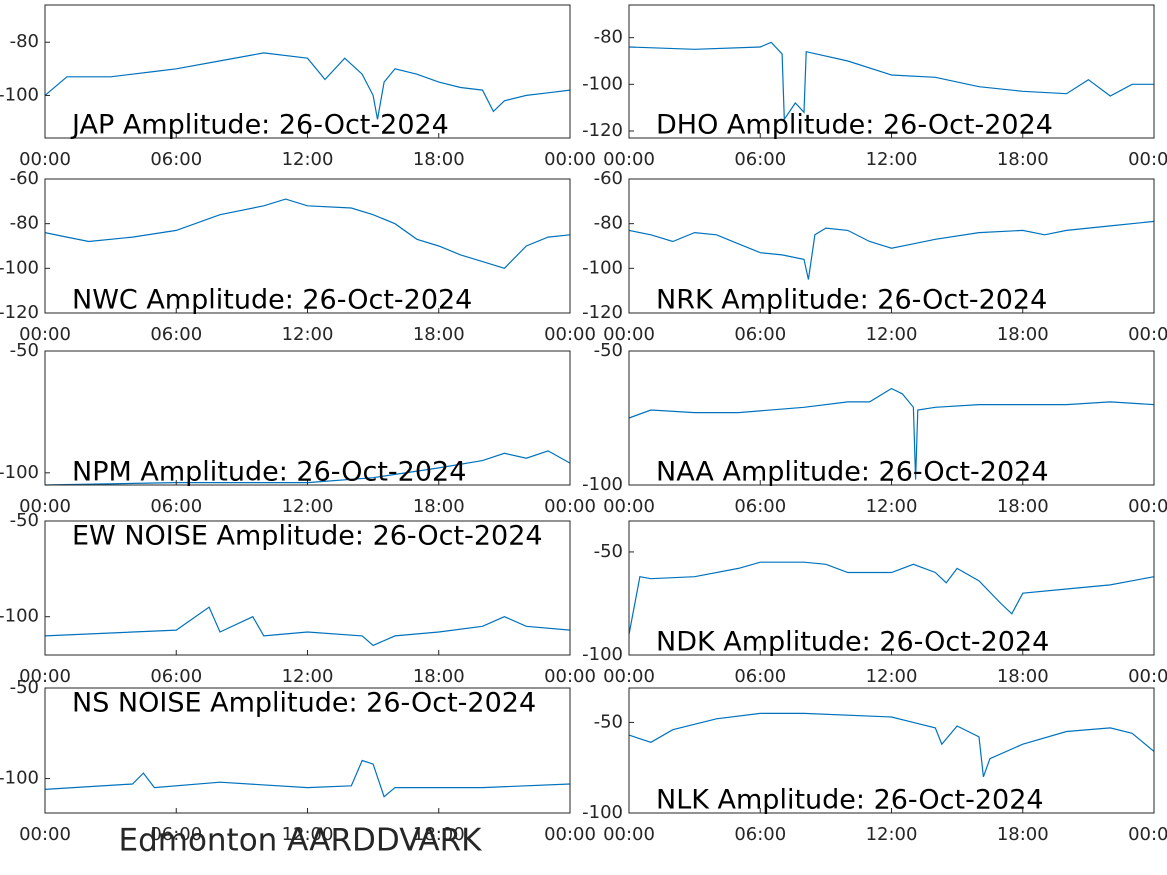 This screenshot has width=1167, height=875. What do you see at coordinates (269, 472) in the screenshot?
I see `panel-title: NPM Amplitude: 26-Oct-2024` at bounding box center [269, 472].